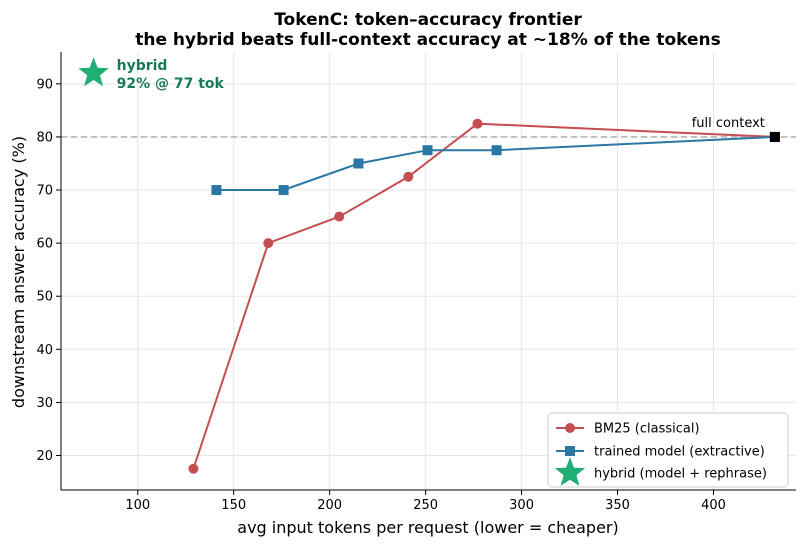 Image resolution: width=806 pixels, height=548 pixels. I want to click on y-tick-label: 70, so click(44, 191).